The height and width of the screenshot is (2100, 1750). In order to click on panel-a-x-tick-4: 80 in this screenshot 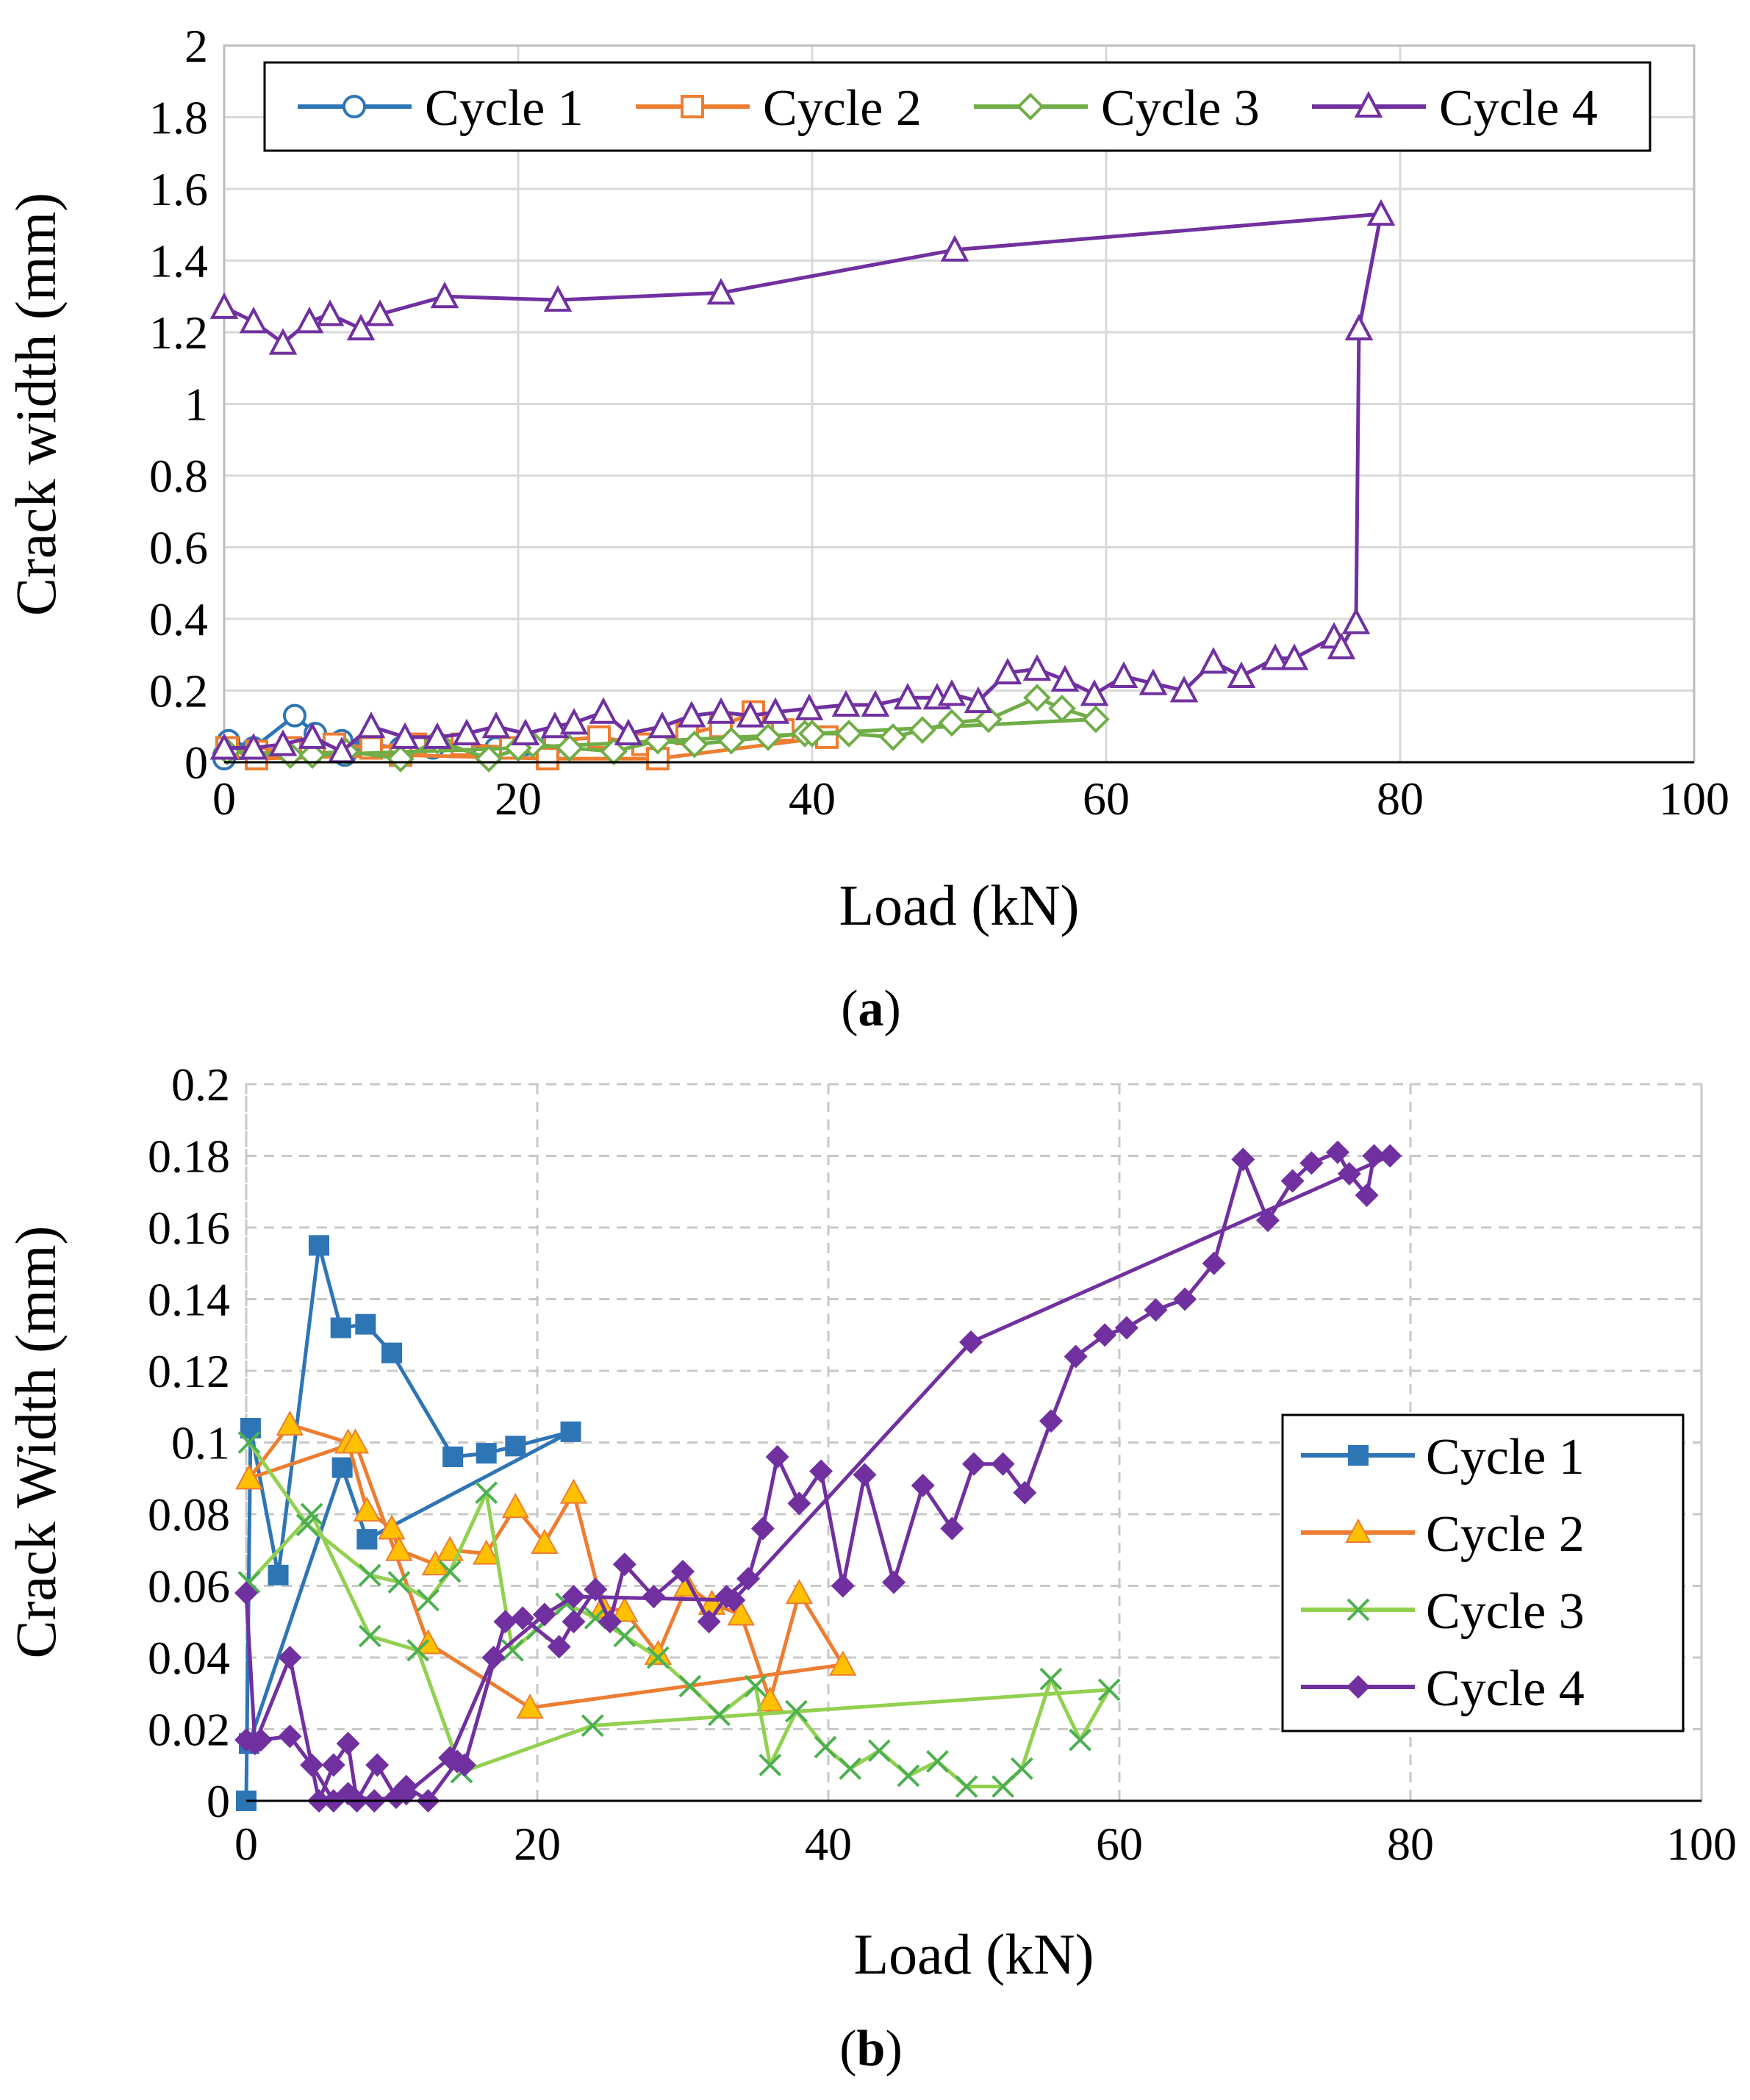, I will do `click(1400, 799)`.